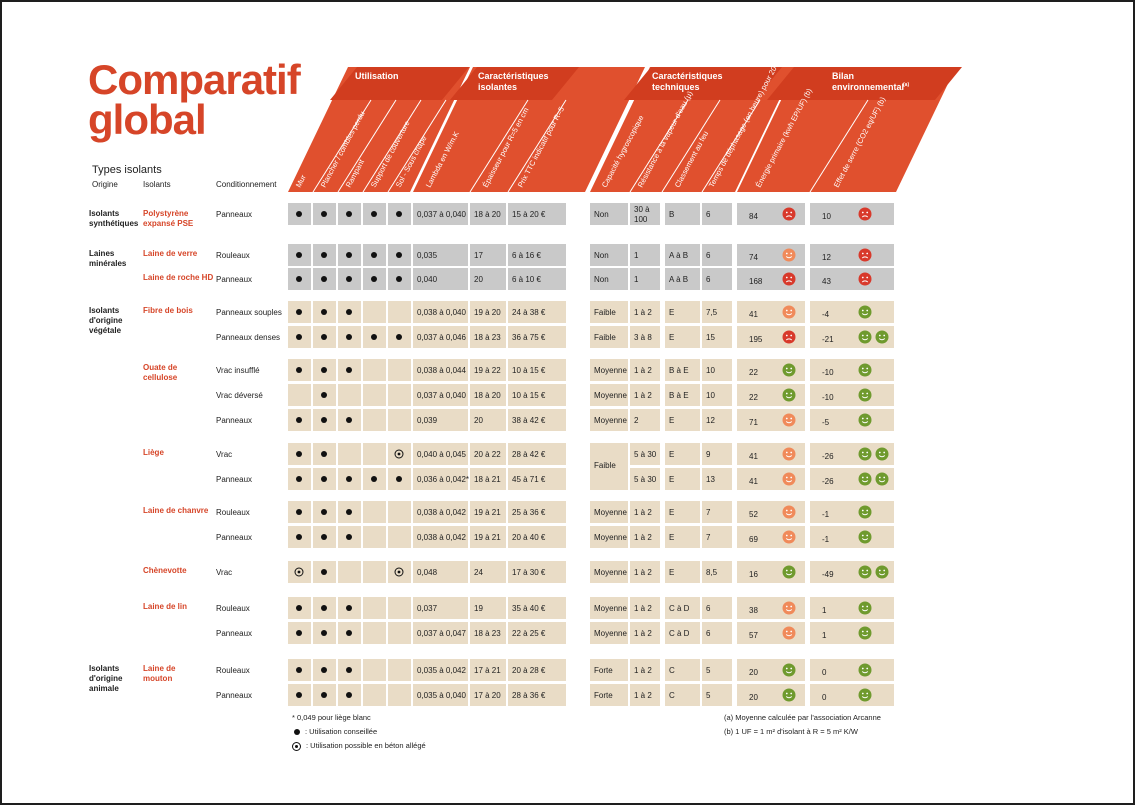  Describe the element at coordinates (194, 79) in the screenshot. I see `title-line-1: Comparatif` at that location.